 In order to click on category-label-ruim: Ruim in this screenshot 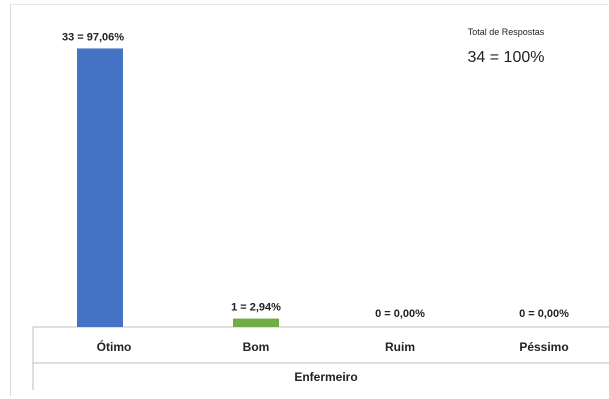, I will do `click(400, 347)`.